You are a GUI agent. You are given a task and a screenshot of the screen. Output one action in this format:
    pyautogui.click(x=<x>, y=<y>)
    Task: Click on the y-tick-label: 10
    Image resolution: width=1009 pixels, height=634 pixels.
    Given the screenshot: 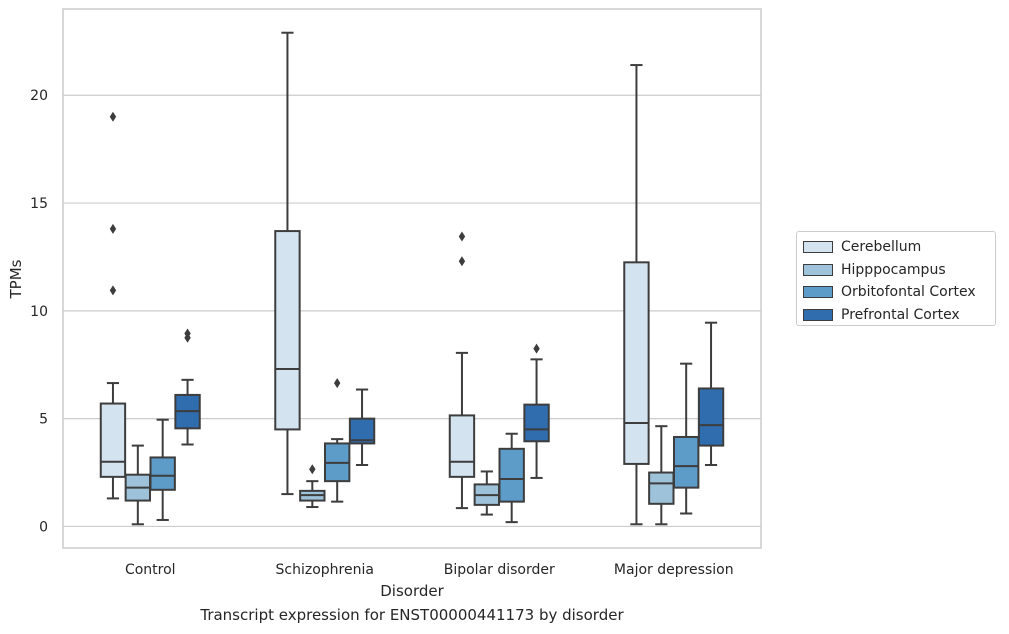 What is the action you would take?
    pyautogui.click(x=39, y=312)
    